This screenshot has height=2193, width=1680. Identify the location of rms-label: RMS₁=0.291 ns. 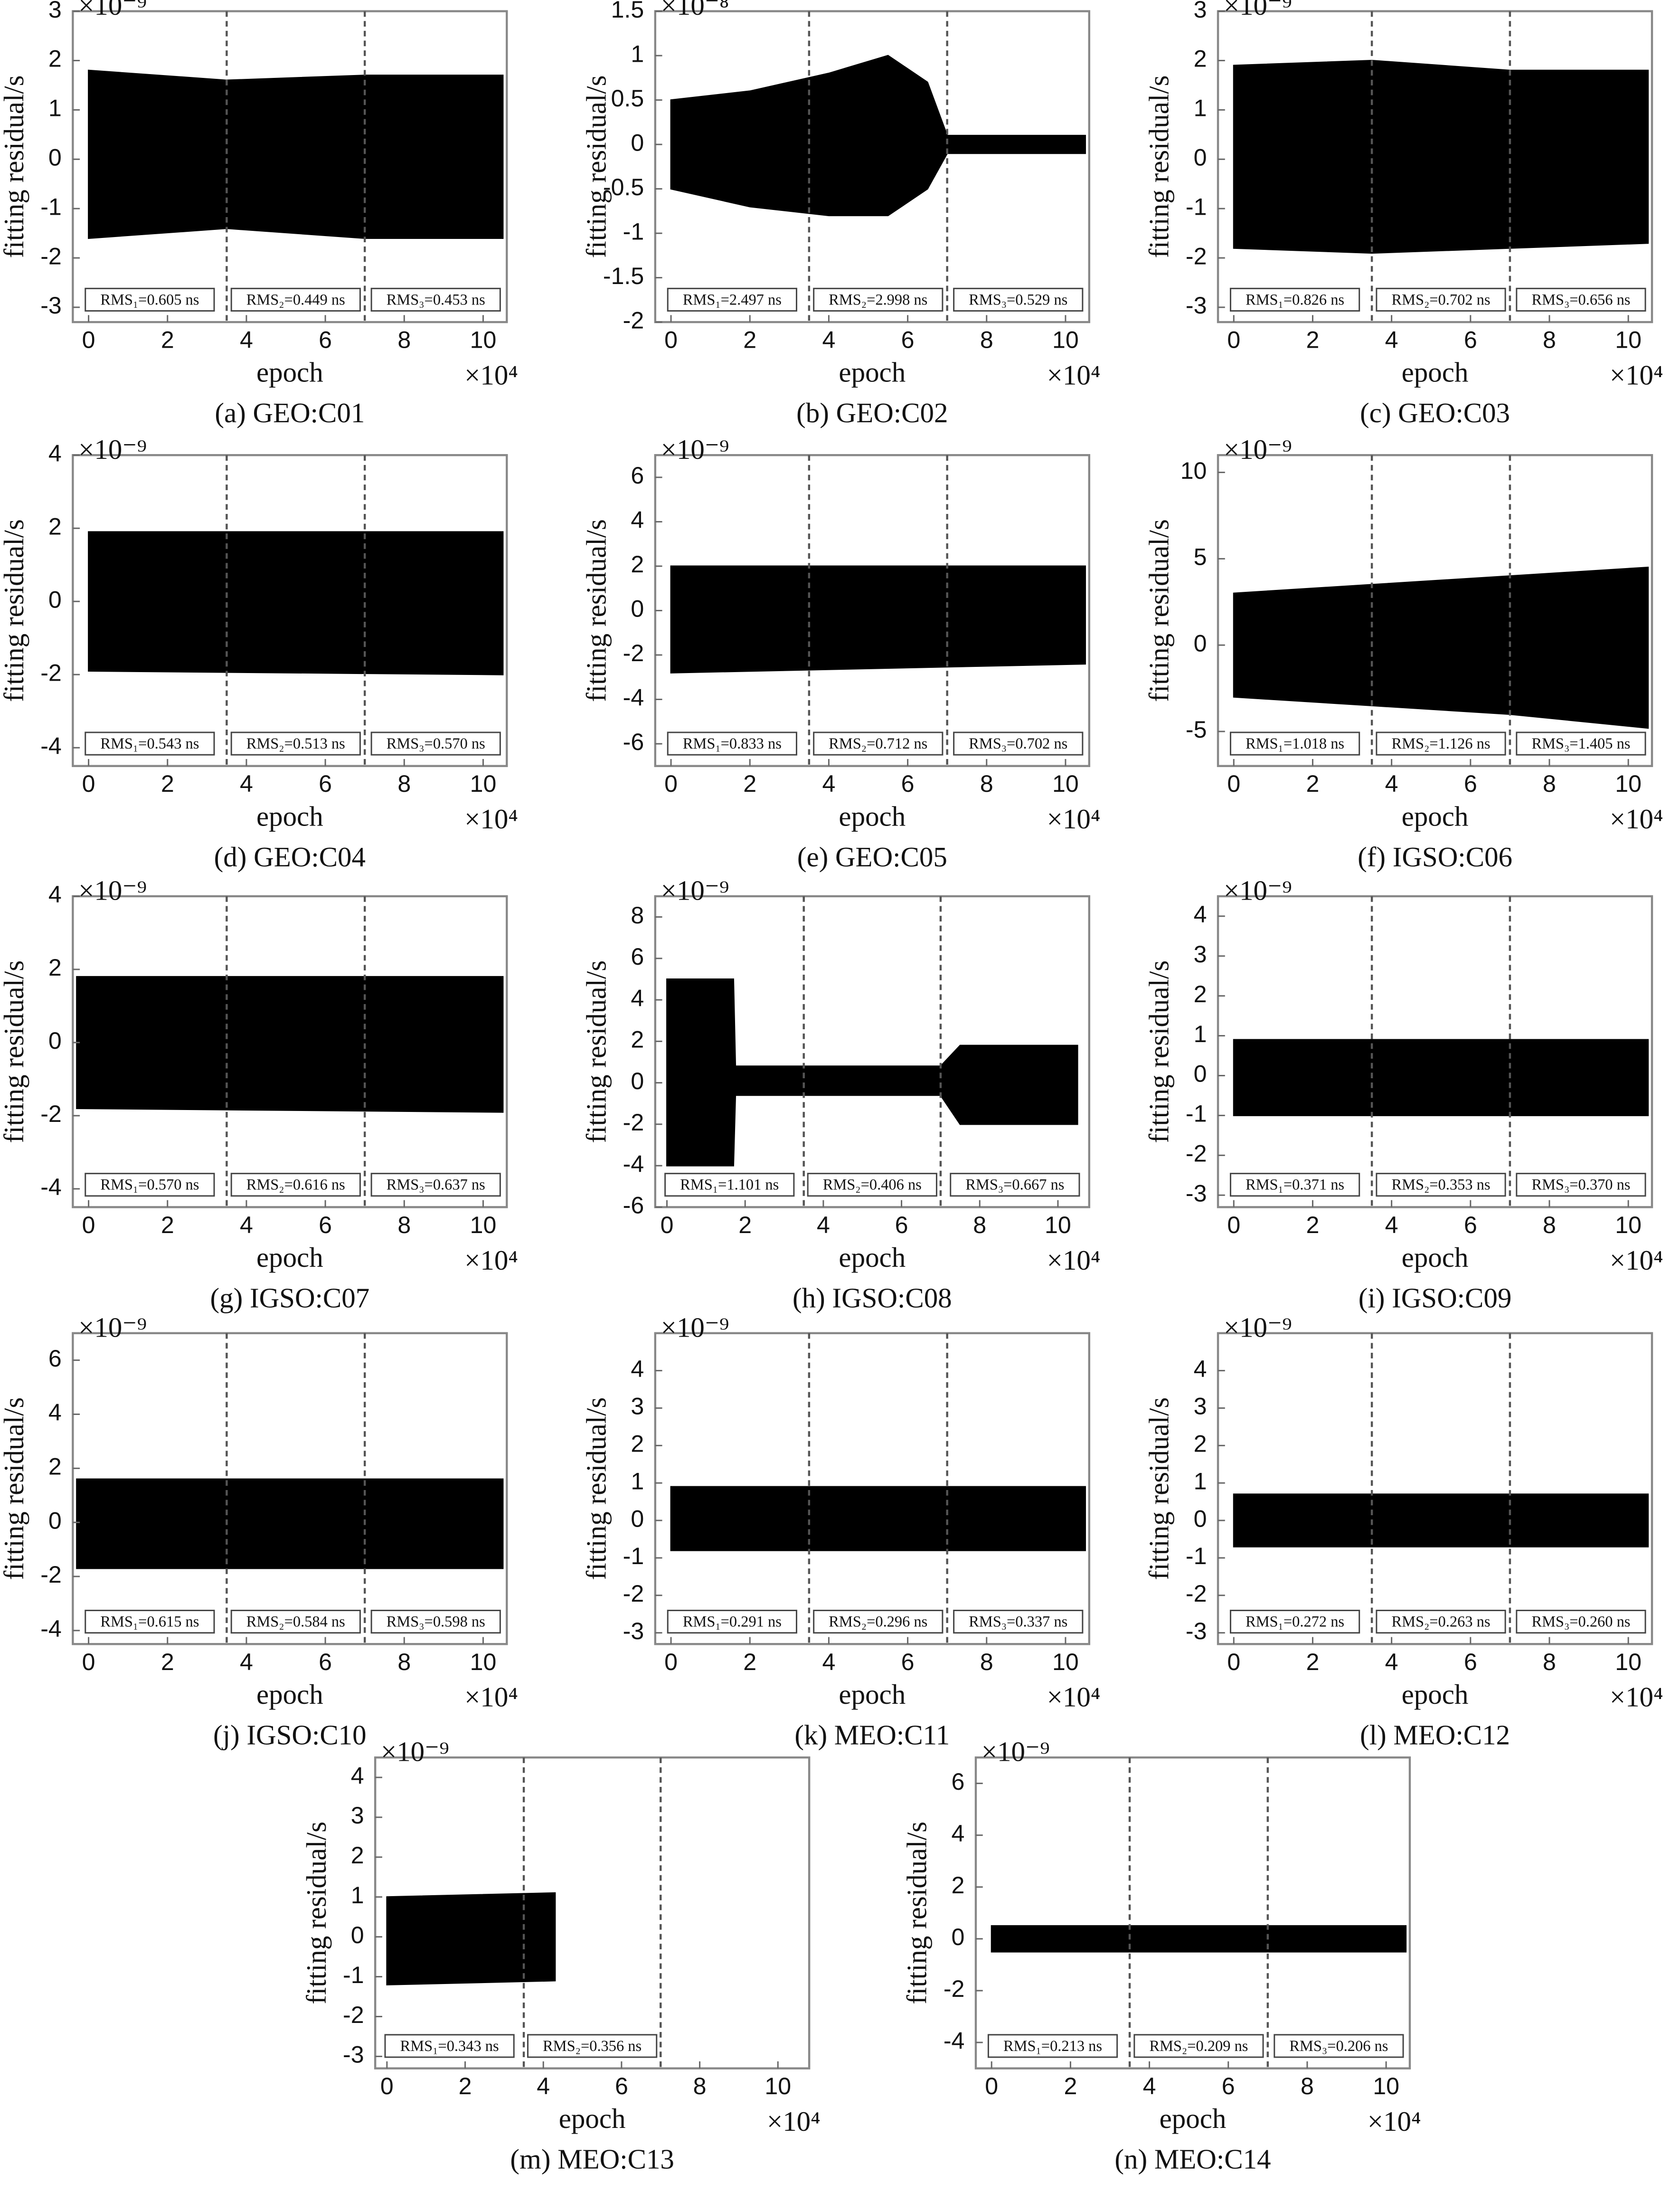
(732, 1621).